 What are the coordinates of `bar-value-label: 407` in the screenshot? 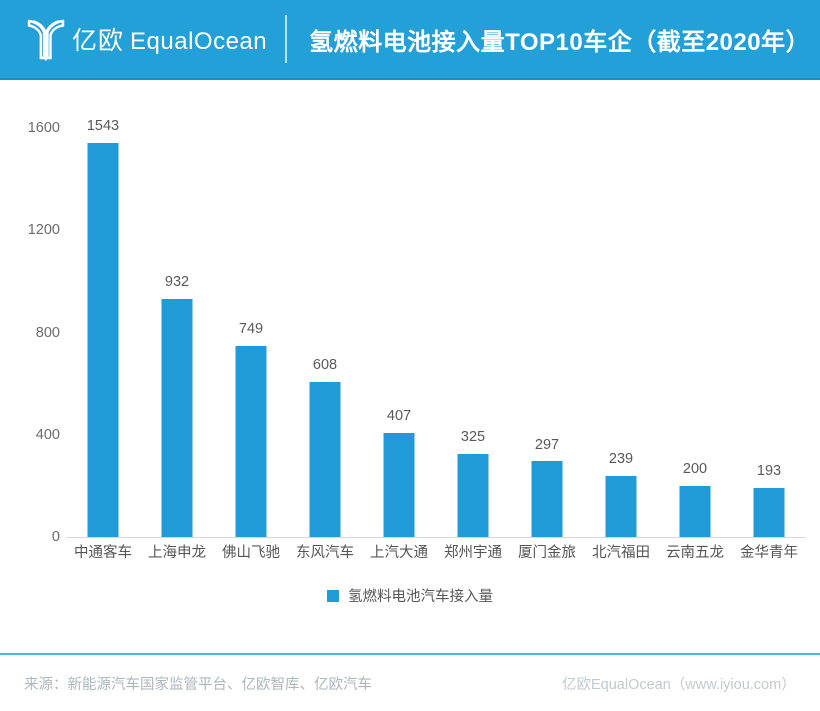 It's located at (399, 416).